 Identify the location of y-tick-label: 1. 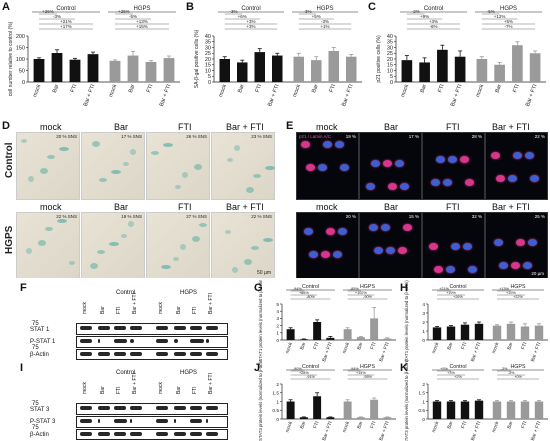
(277, 402).